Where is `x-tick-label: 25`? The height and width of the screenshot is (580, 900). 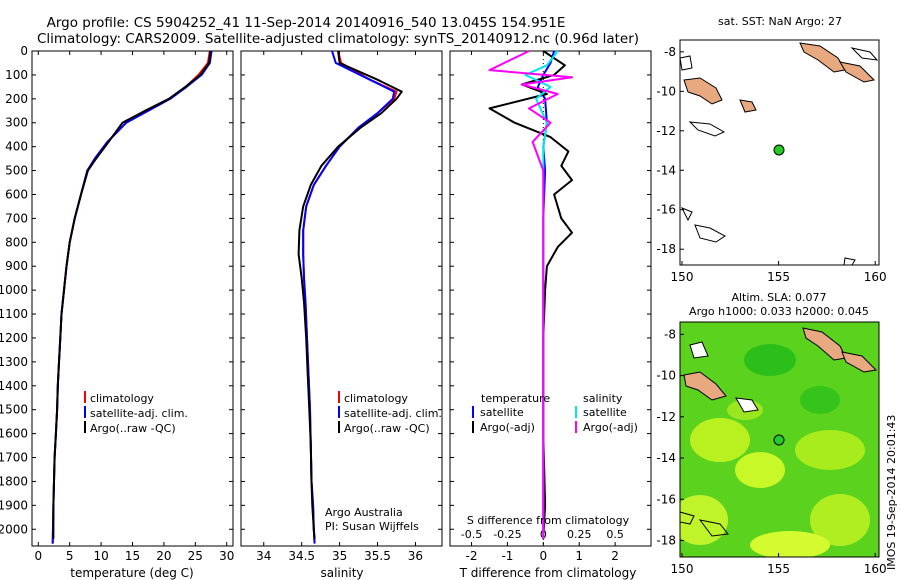
x-tick-label: 25 is located at coordinates (195, 556).